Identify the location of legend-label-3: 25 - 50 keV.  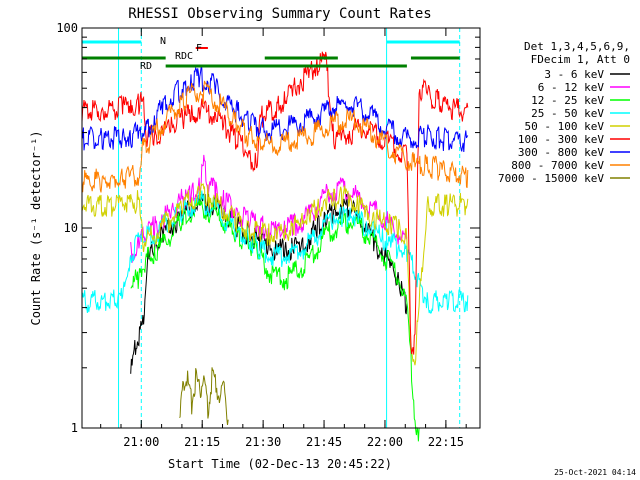
(567, 113).